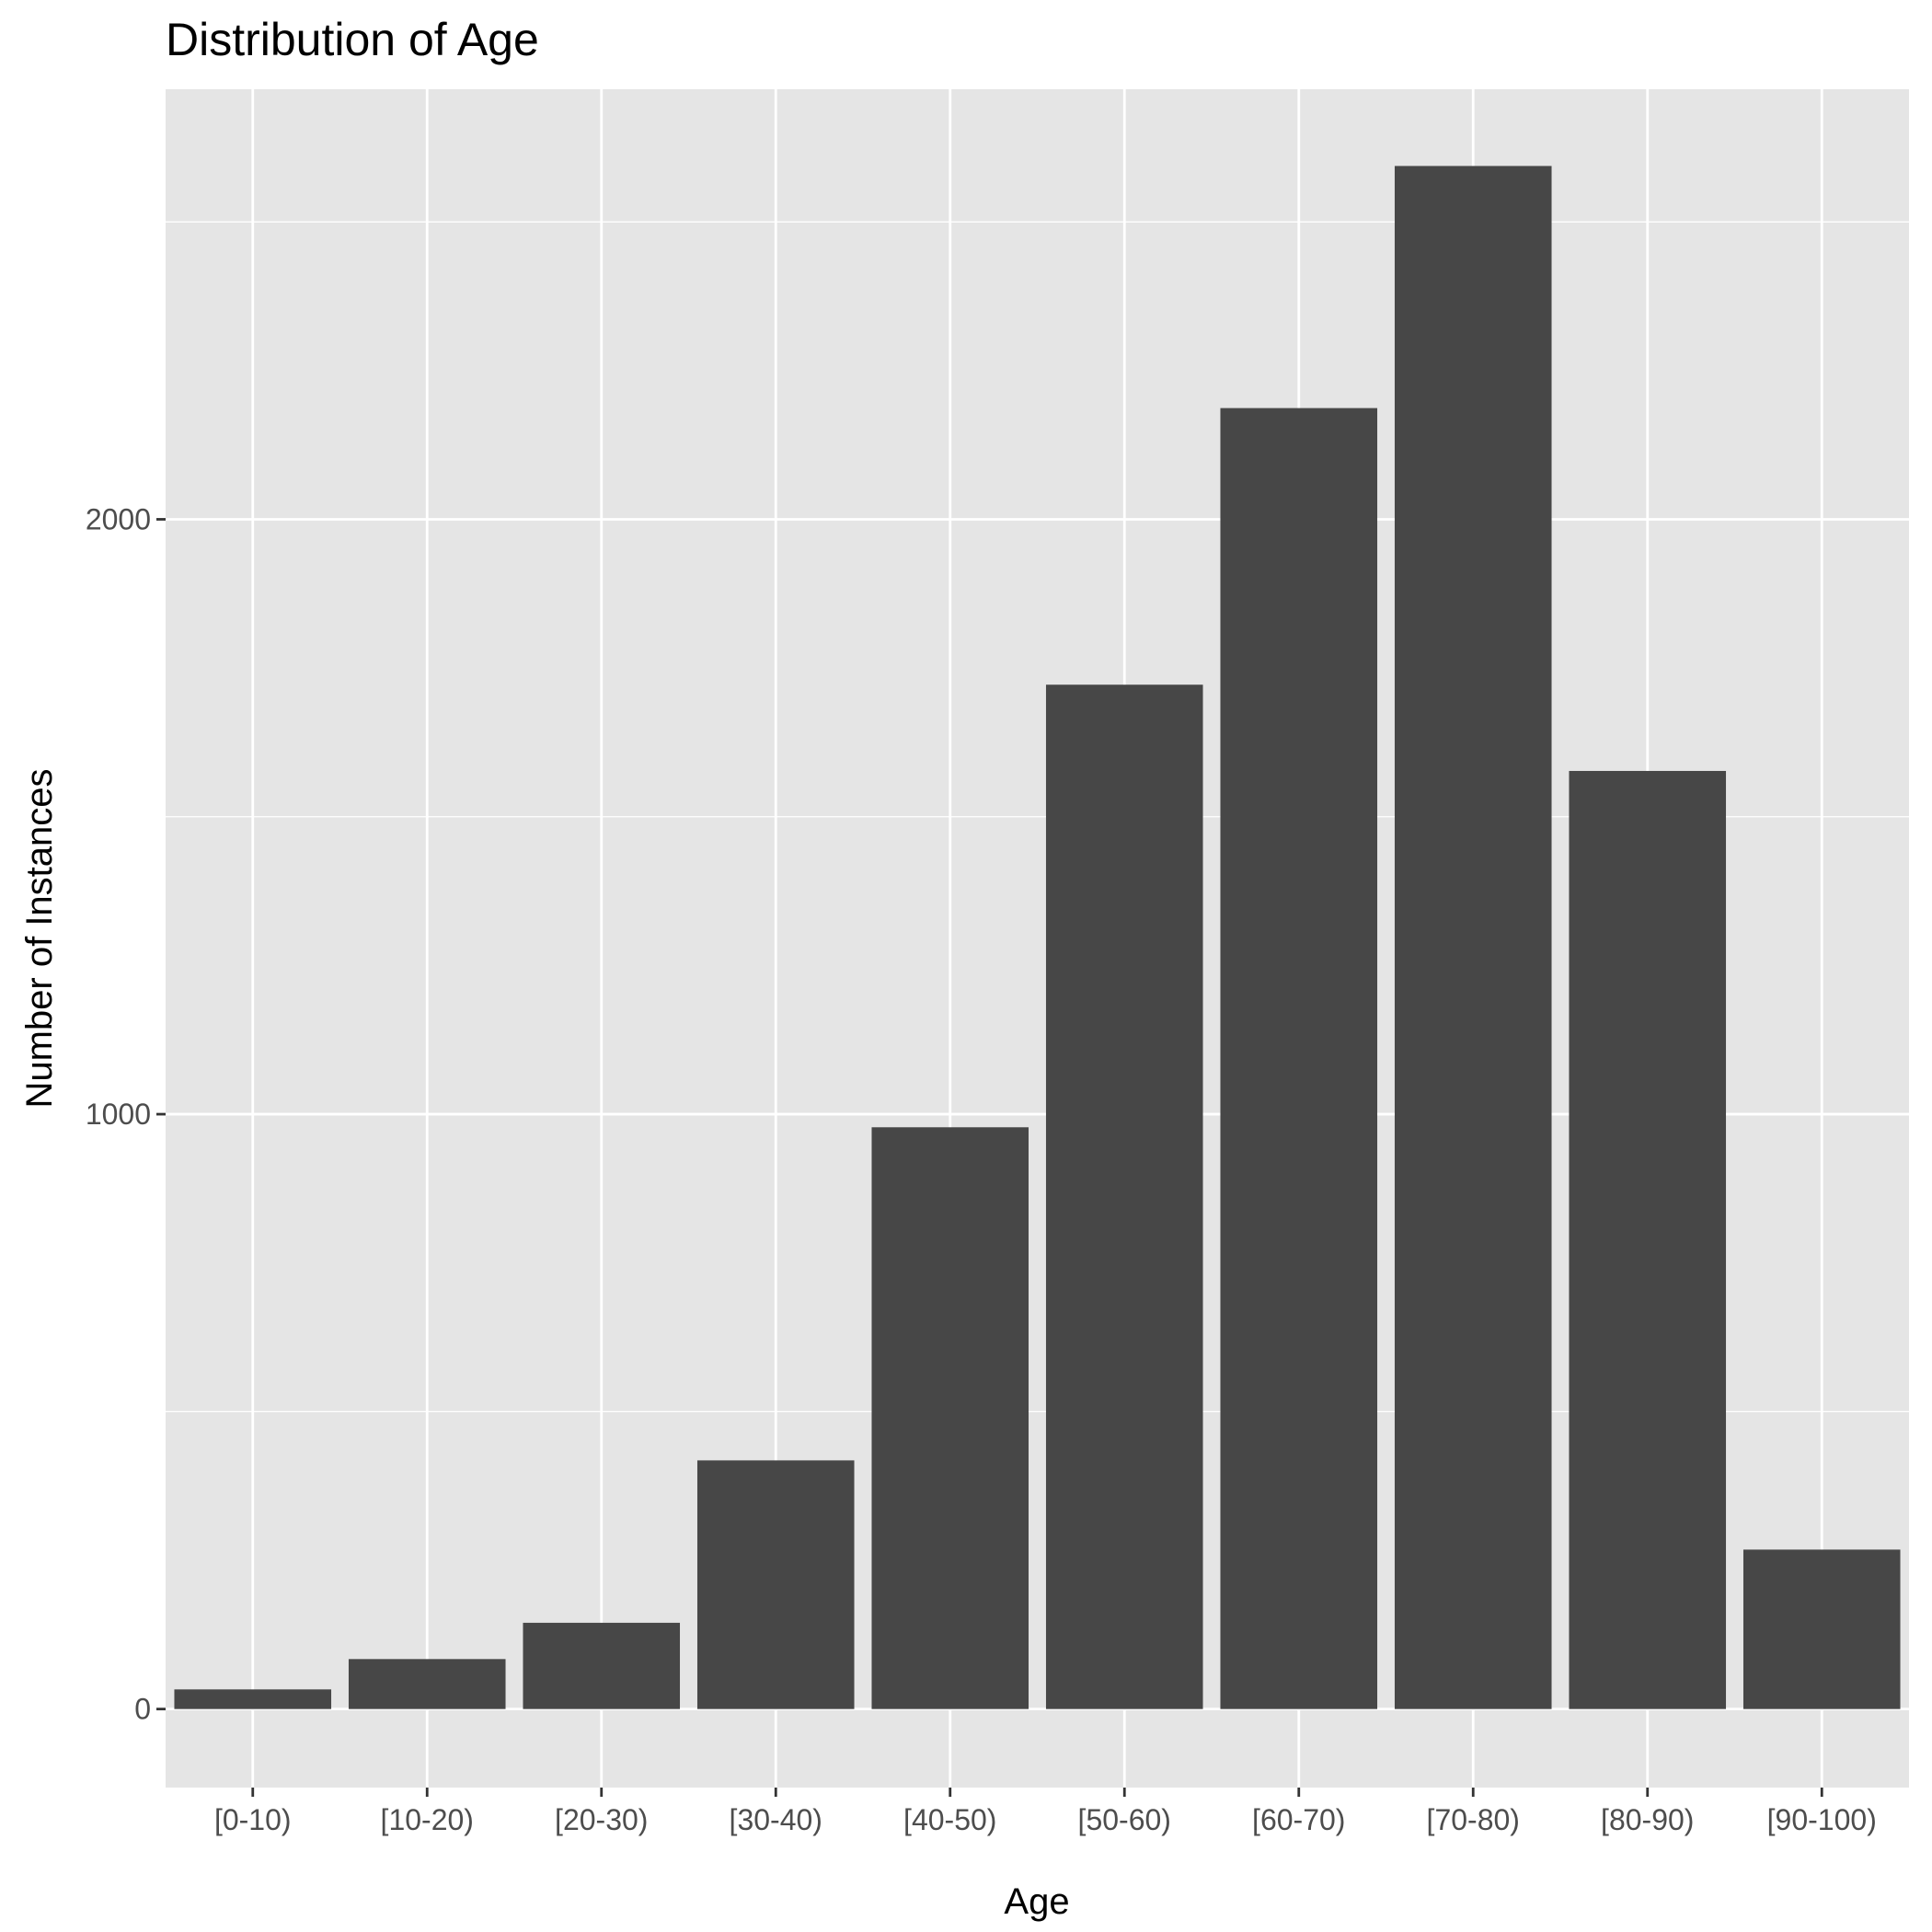 This screenshot has height=1932, width=1932. I want to click on chart-title: Distribution of Age, so click(352, 39).